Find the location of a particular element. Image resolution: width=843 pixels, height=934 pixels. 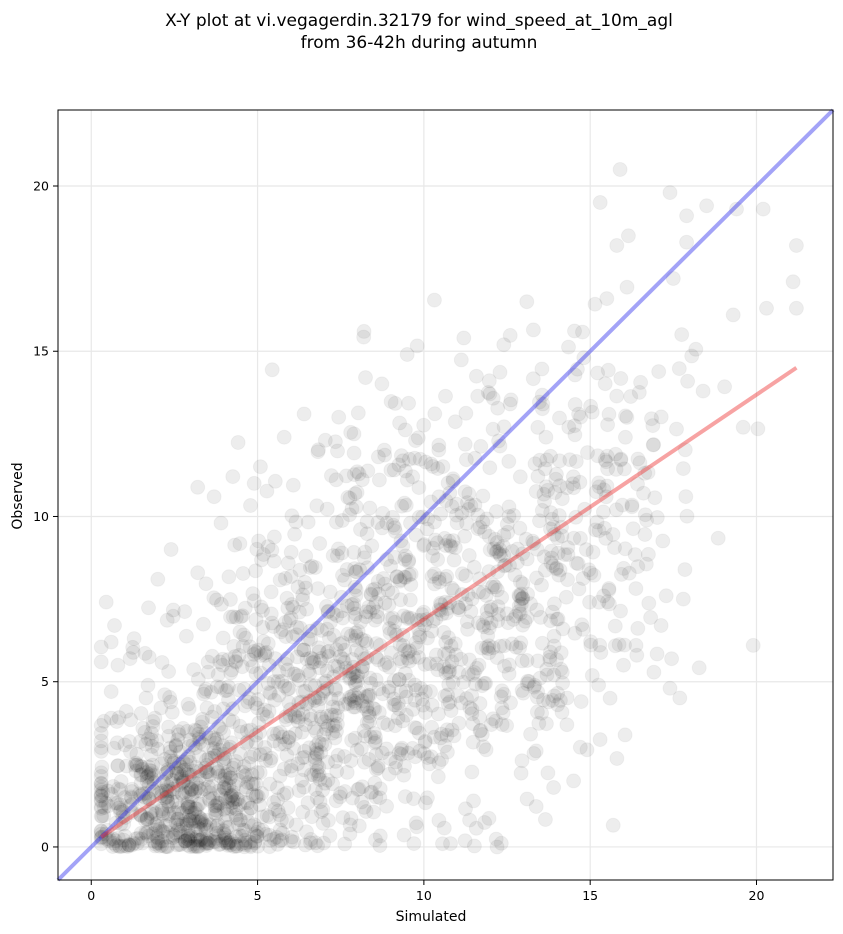

data-point-1924 is located at coordinates (659, 372).